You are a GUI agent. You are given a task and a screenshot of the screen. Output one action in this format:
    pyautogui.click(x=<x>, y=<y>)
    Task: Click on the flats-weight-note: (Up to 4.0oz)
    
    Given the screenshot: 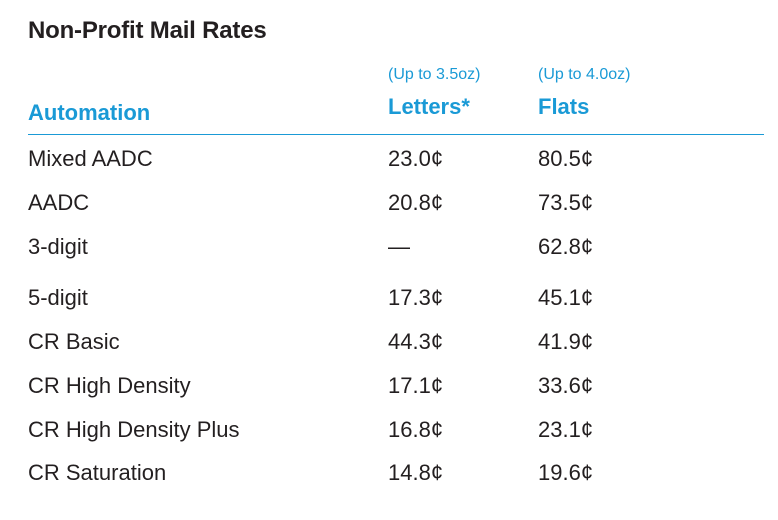 What is the action you would take?
    pyautogui.click(x=584, y=74)
    